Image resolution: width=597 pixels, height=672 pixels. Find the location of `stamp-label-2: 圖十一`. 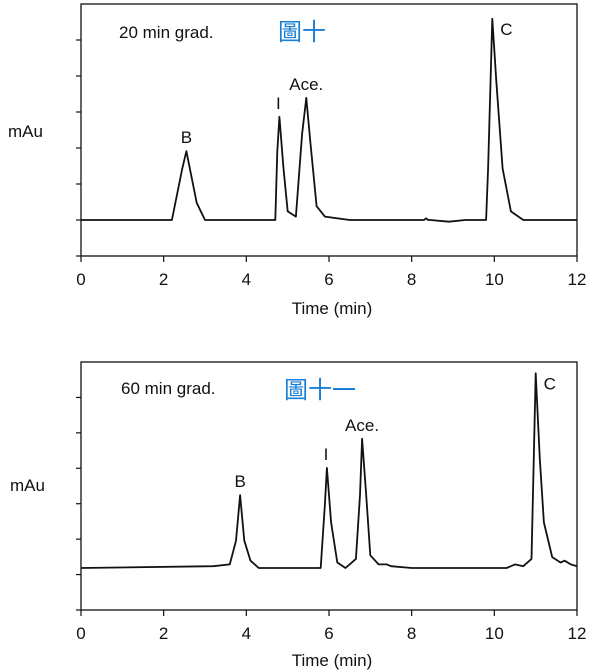

stamp-label-2: 圖十一 is located at coordinates (320, 390).